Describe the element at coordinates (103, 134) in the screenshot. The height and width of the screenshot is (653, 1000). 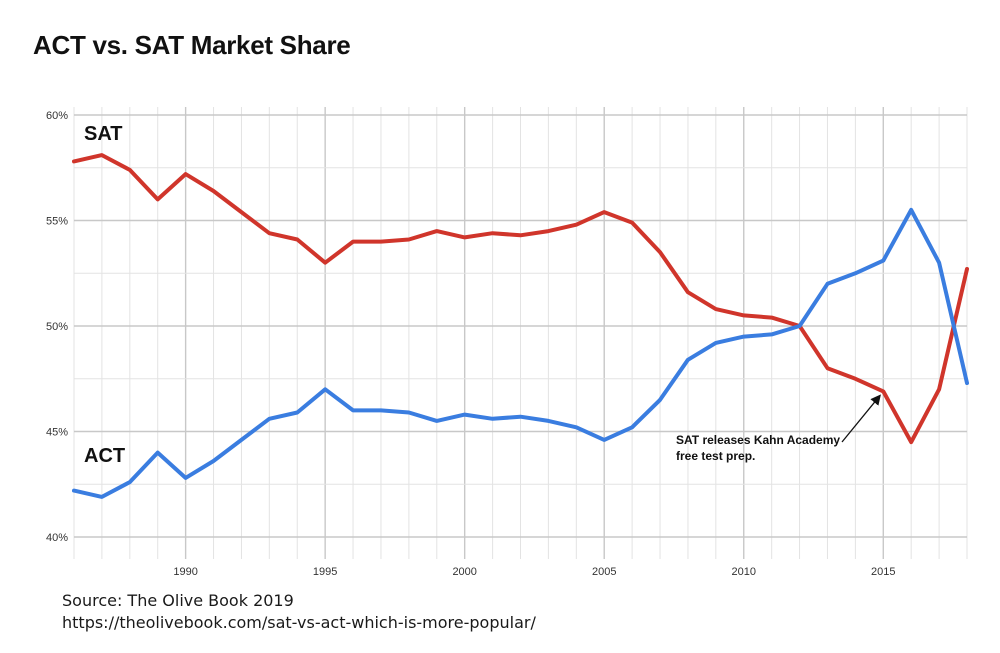
I see `sat-series-label: SAT` at that location.